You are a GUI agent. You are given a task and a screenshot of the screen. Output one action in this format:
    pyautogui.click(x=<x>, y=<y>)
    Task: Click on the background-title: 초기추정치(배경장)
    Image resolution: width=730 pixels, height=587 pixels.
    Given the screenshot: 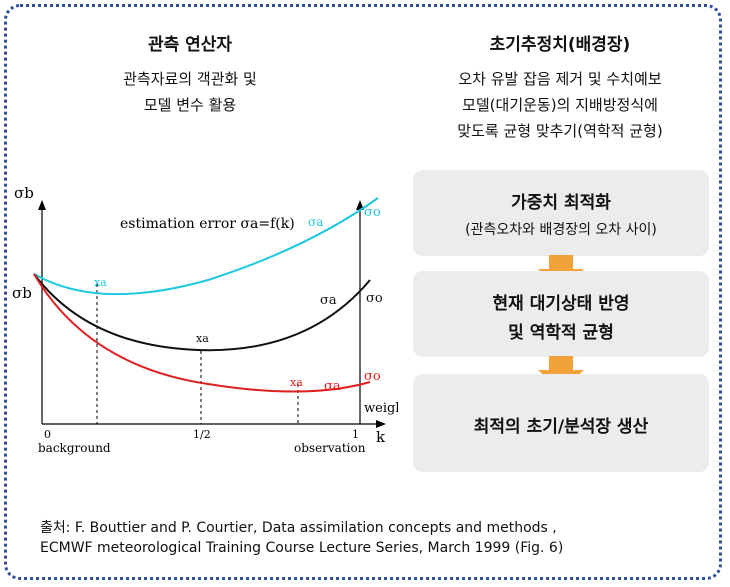 What is the action you would take?
    pyautogui.click(x=560, y=45)
    